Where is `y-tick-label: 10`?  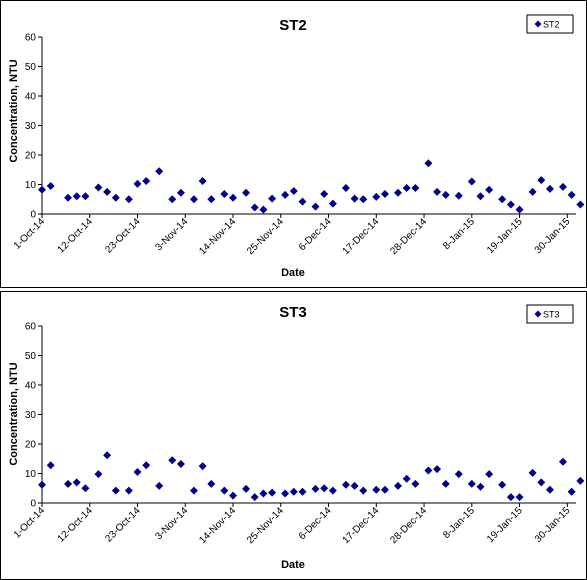
y-tick-label: 10 is located at coordinates (31, 185).